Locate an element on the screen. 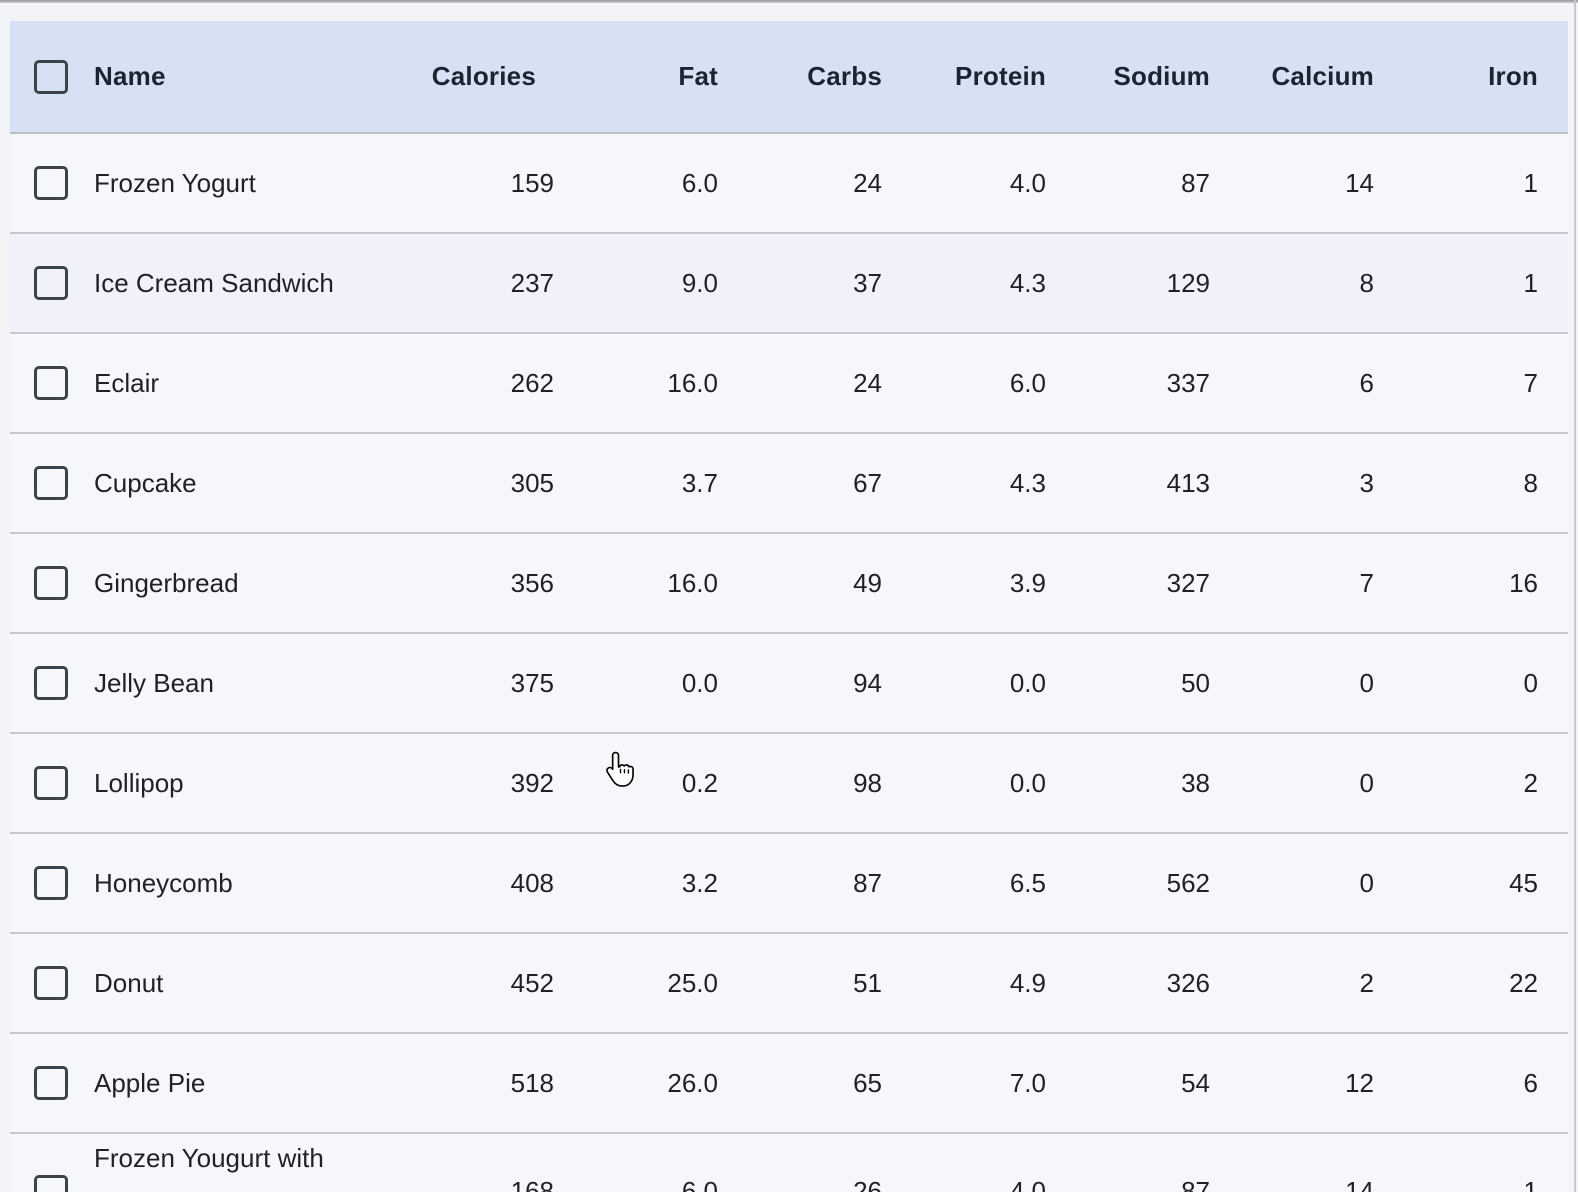 This screenshot has width=1578, height=1192. cell-carbs: 94 is located at coordinates (867, 682).